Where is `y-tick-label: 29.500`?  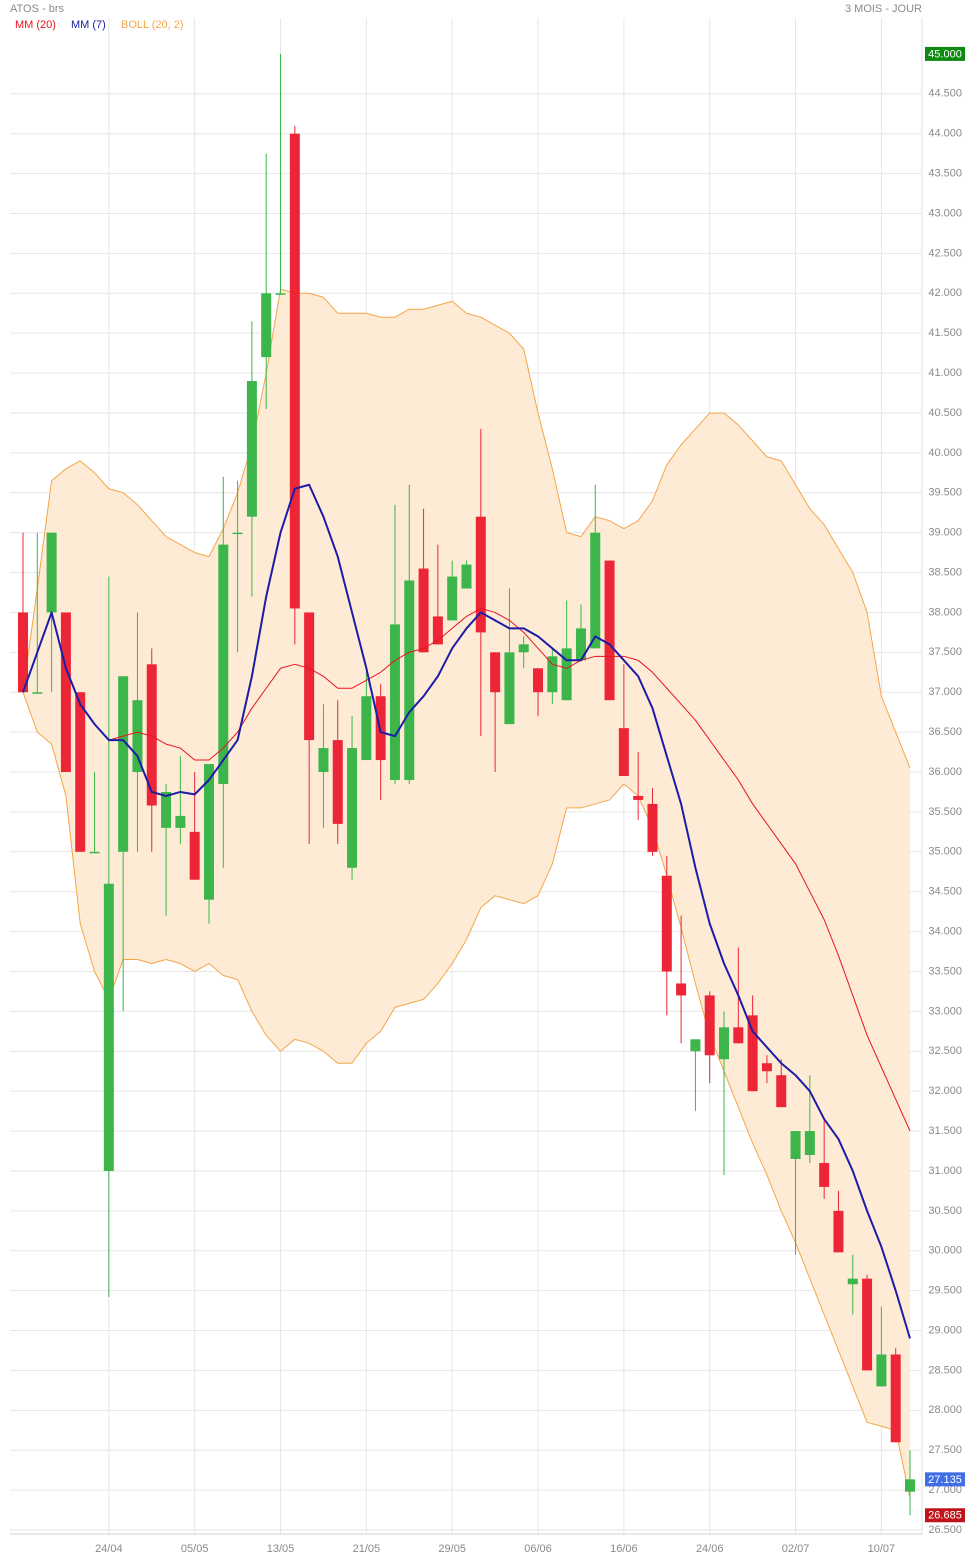
y-tick-label: 29.500 is located at coordinates (945, 1291).